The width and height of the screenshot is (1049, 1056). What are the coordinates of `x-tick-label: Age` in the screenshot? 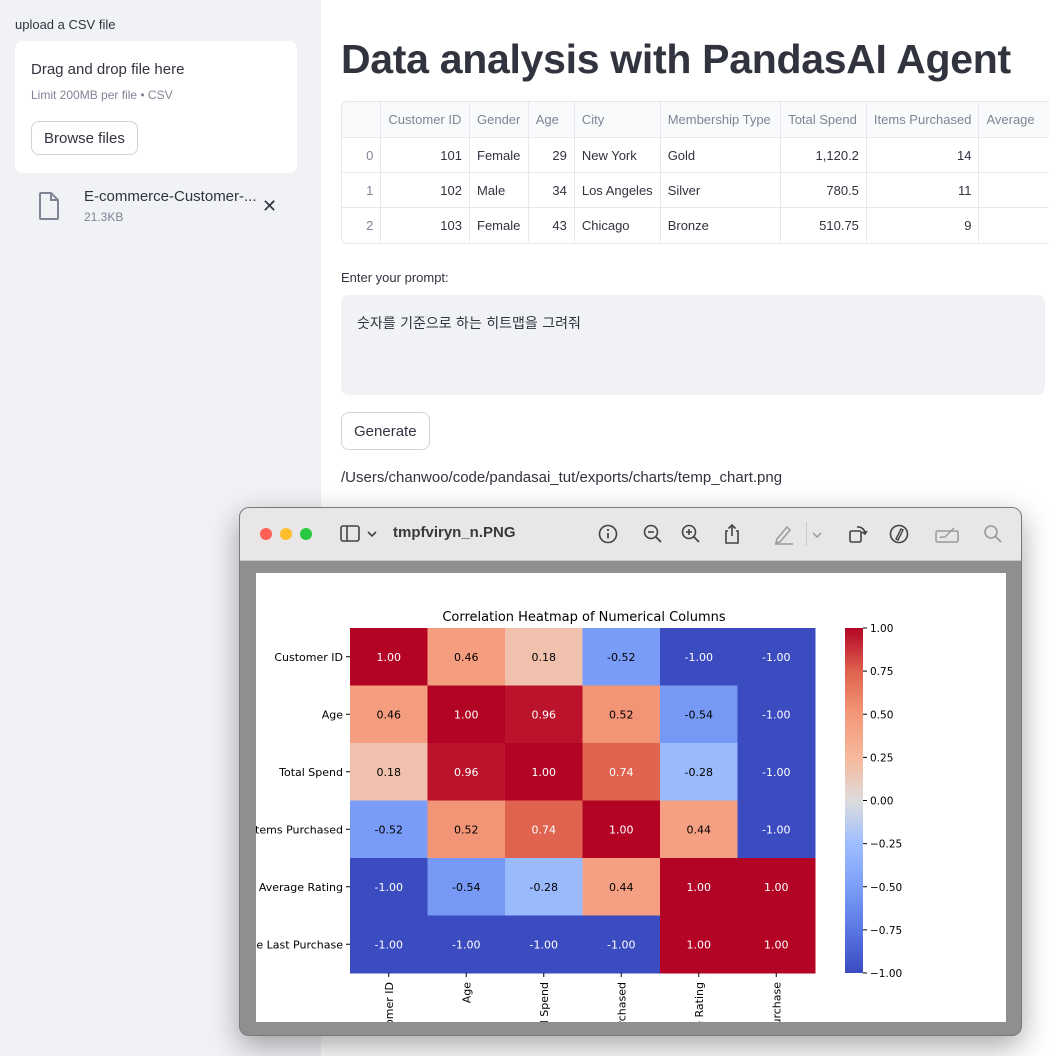 It's located at (466, 993).